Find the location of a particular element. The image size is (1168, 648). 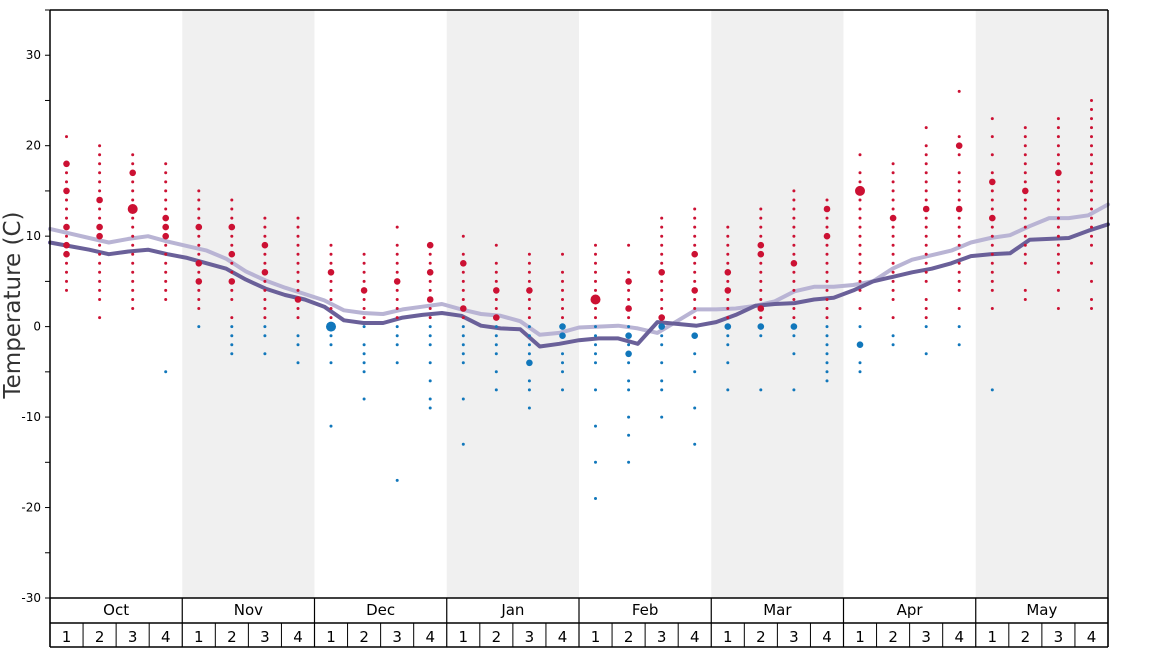

month-label: Mar is located at coordinates (777, 610).